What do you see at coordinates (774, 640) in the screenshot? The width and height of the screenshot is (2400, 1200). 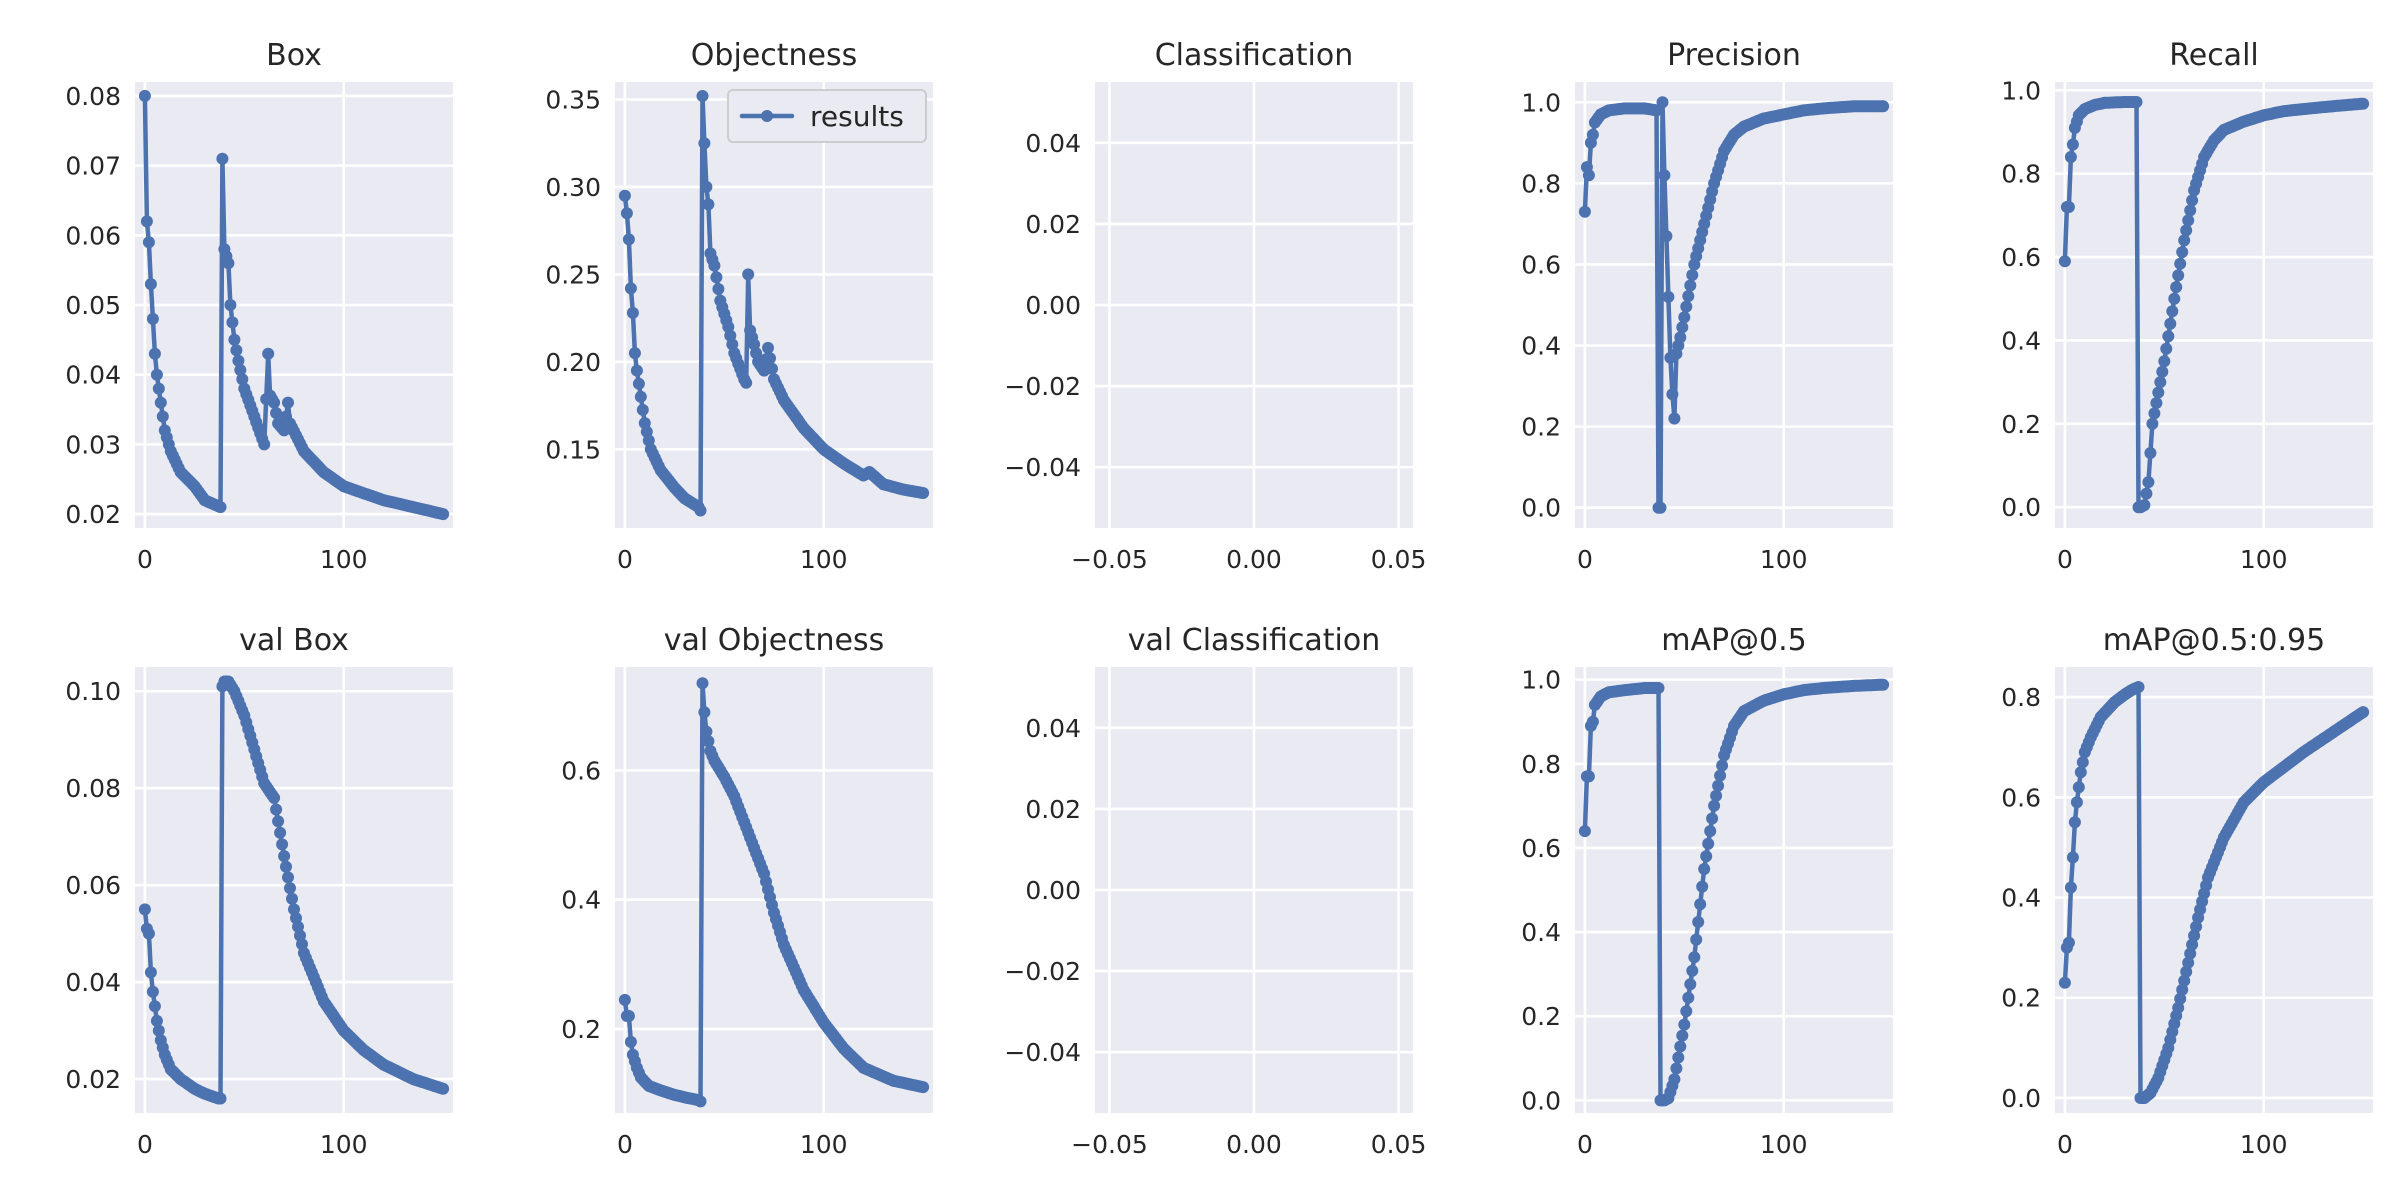 I see `subplot-title: val Objectness` at bounding box center [774, 640].